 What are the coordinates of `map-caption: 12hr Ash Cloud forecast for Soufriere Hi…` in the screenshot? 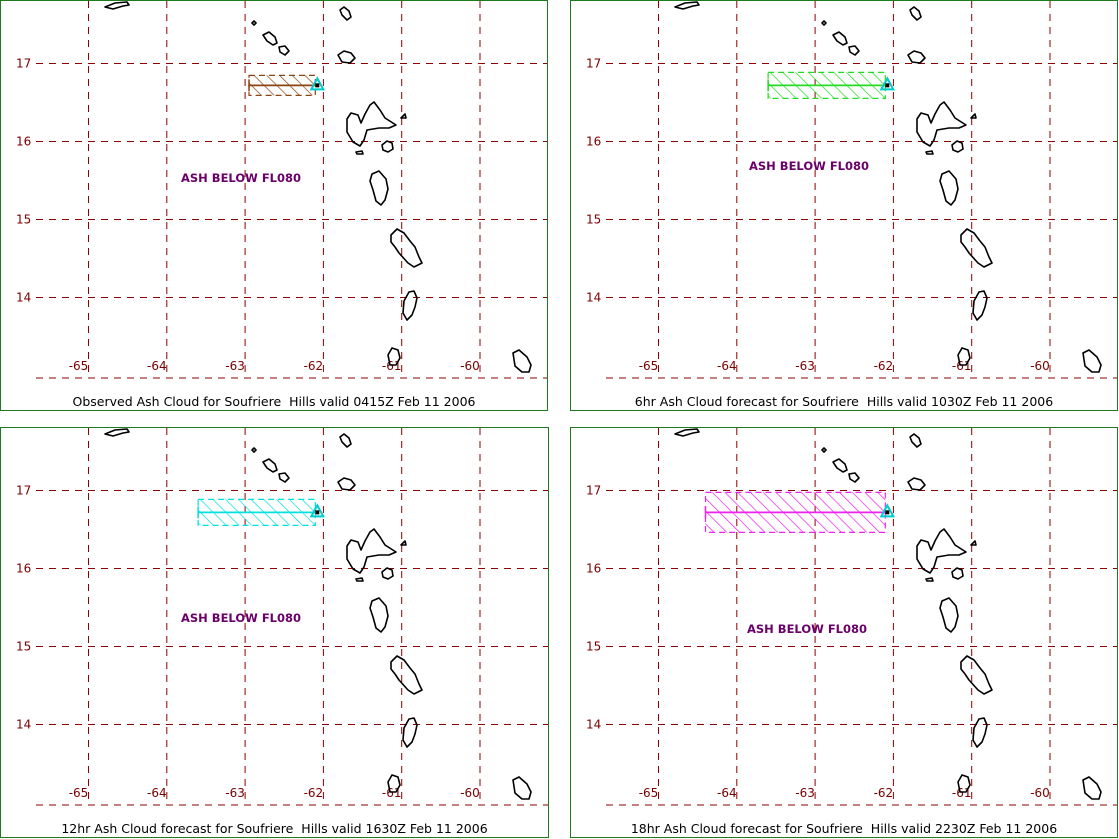 It's located at (274, 828).